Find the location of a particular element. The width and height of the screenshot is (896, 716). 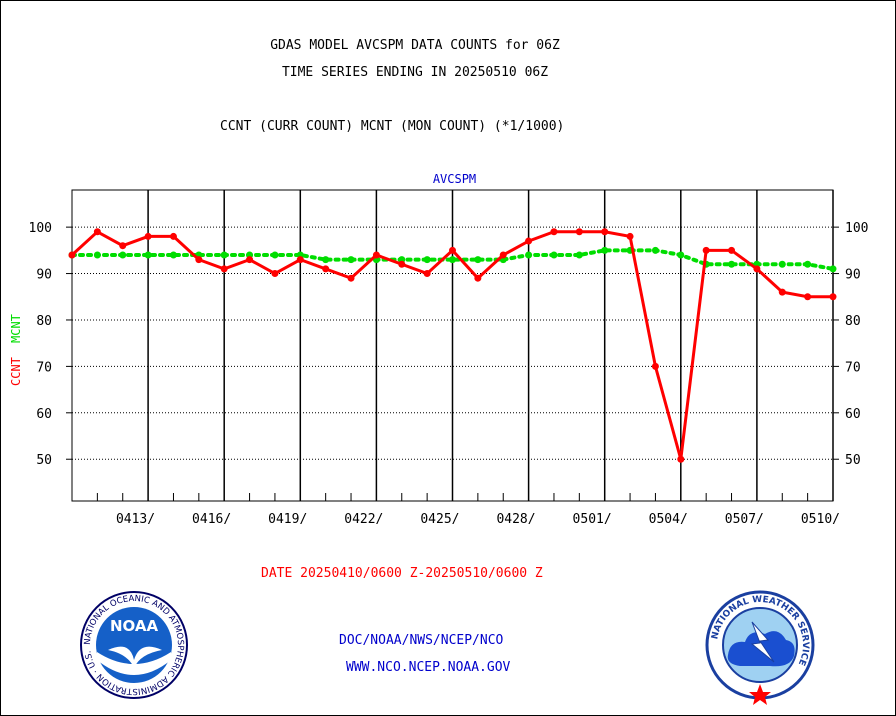

y-axis-label-mcnt: MCNT is located at coordinates (16, 328).